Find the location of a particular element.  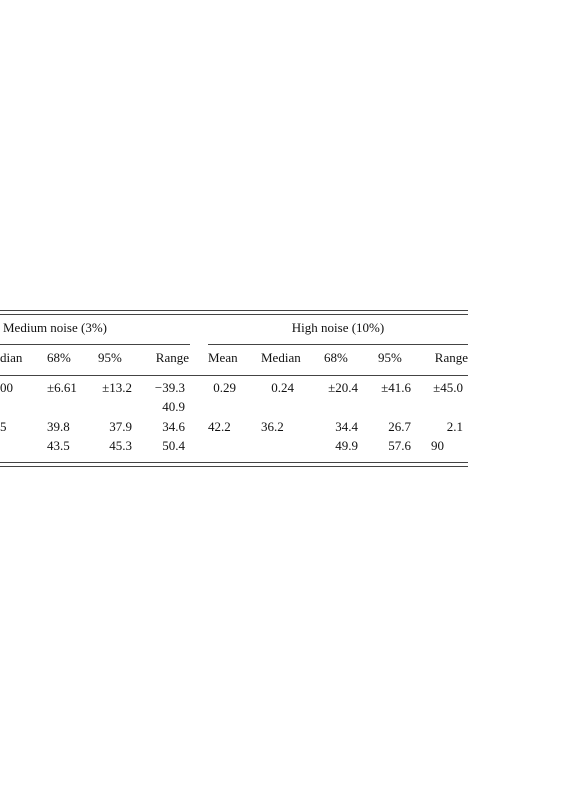

table-cell: 57.6 is located at coordinates (399, 445).